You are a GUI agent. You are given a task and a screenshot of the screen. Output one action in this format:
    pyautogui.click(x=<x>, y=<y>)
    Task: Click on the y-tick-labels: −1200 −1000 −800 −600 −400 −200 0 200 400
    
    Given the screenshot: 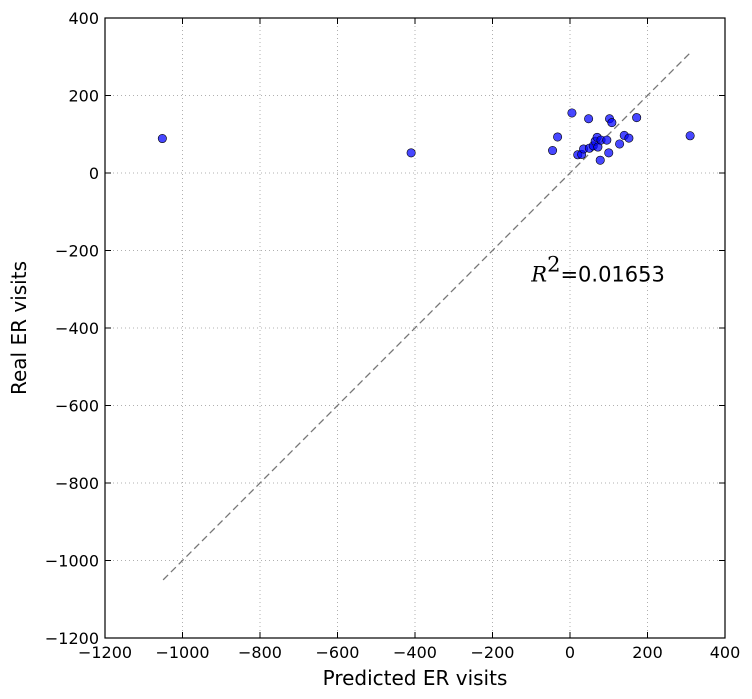 What is the action you would take?
    pyautogui.click(x=72, y=328)
    